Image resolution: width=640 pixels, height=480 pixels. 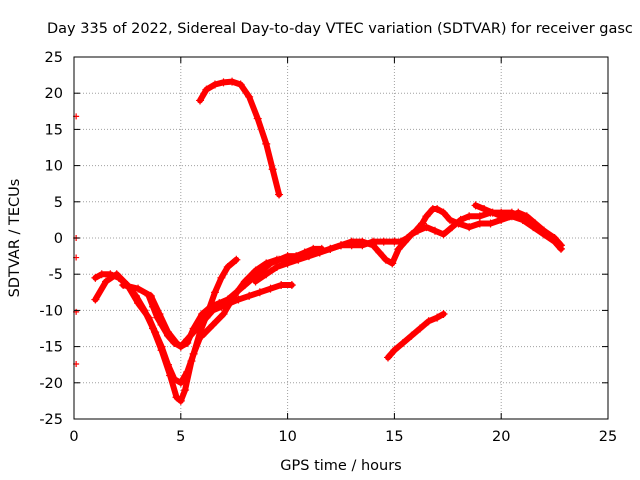 I want to click on series-sat-e, so click(x=220, y=316).